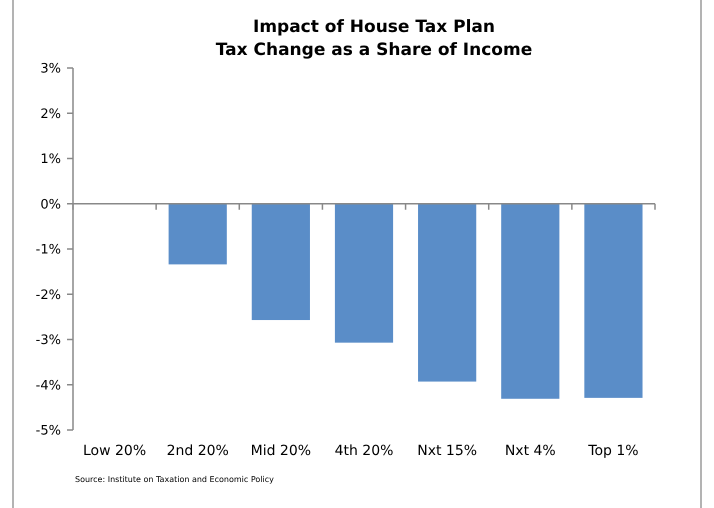  Describe the element at coordinates (50, 204) in the screenshot. I see `y-tick-label: 0%` at that location.